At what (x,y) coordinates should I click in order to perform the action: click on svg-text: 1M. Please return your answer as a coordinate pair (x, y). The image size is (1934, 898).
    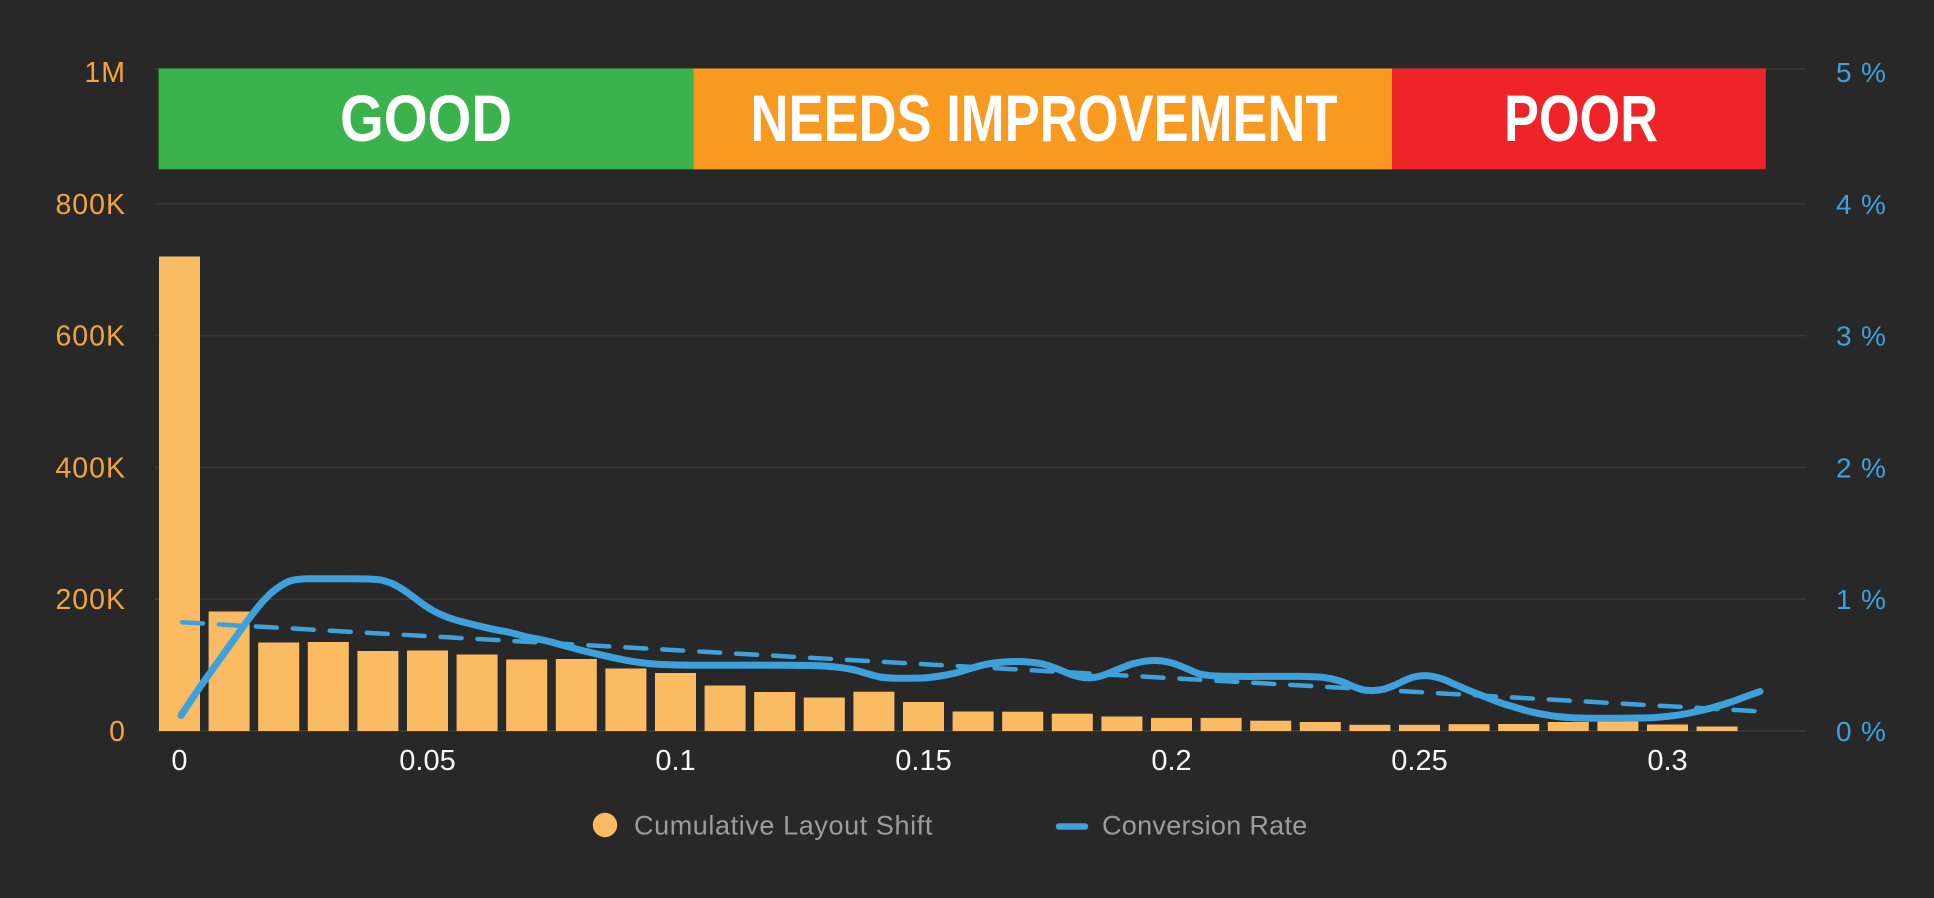
    Looking at the image, I should click on (105, 73).